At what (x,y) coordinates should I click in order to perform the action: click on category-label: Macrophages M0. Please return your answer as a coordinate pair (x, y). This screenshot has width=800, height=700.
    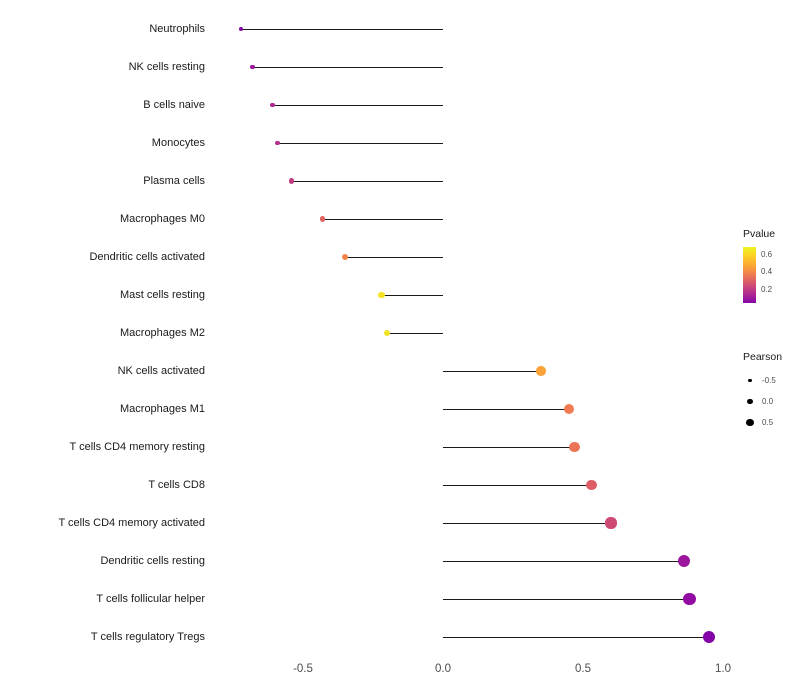
    Looking at the image, I should click on (162, 219).